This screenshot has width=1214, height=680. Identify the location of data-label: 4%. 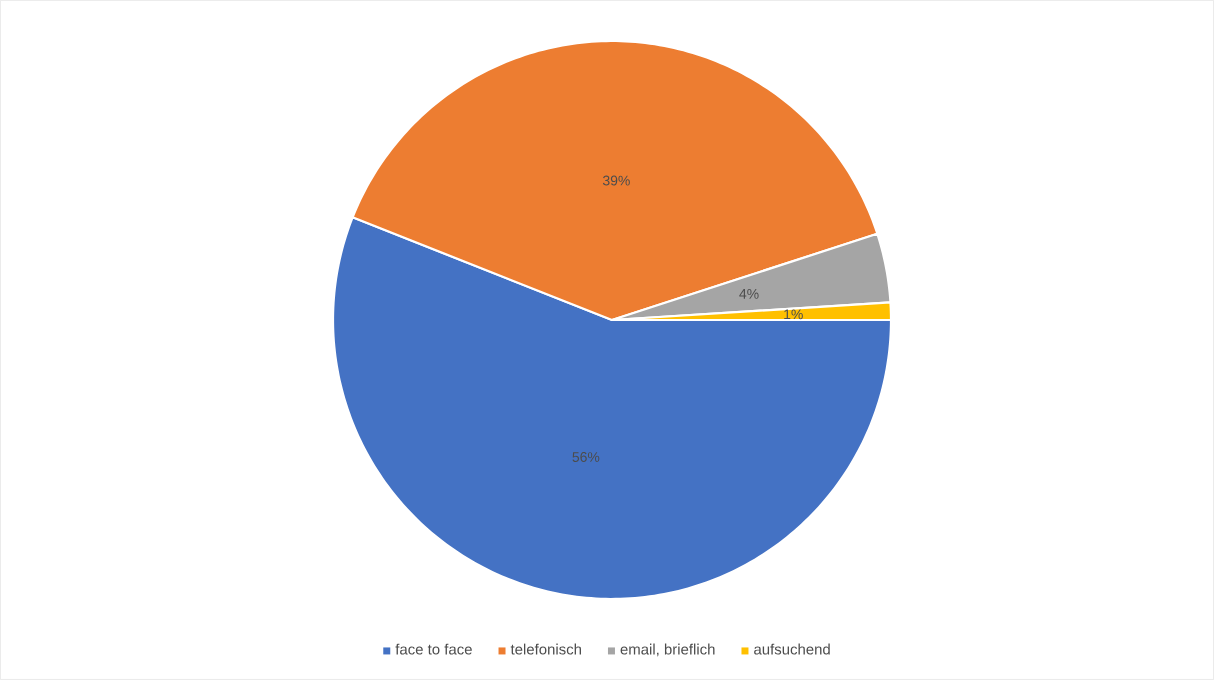
(749, 293).